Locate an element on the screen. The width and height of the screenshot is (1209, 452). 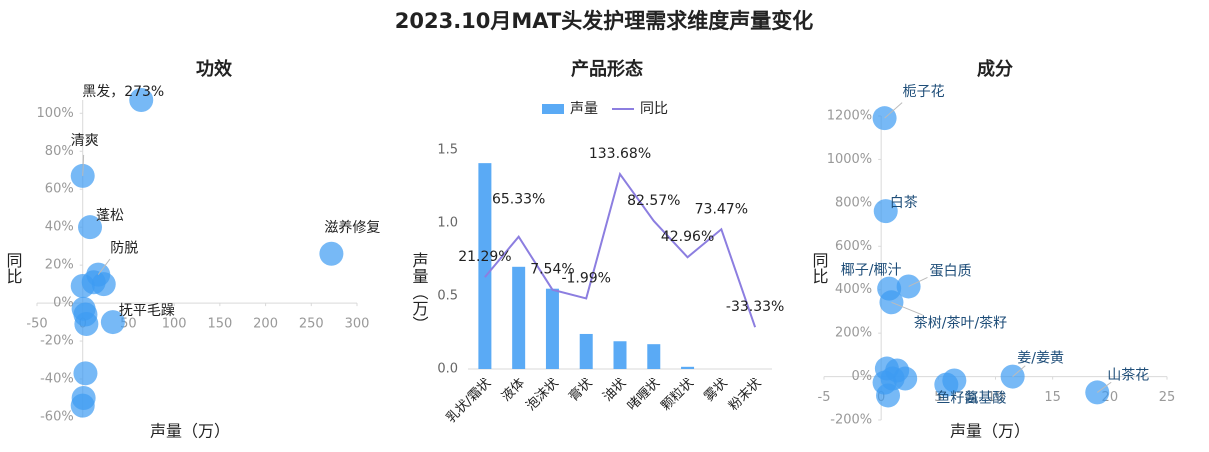
point-label: 蓬松 is located at coordinates (110, 216).